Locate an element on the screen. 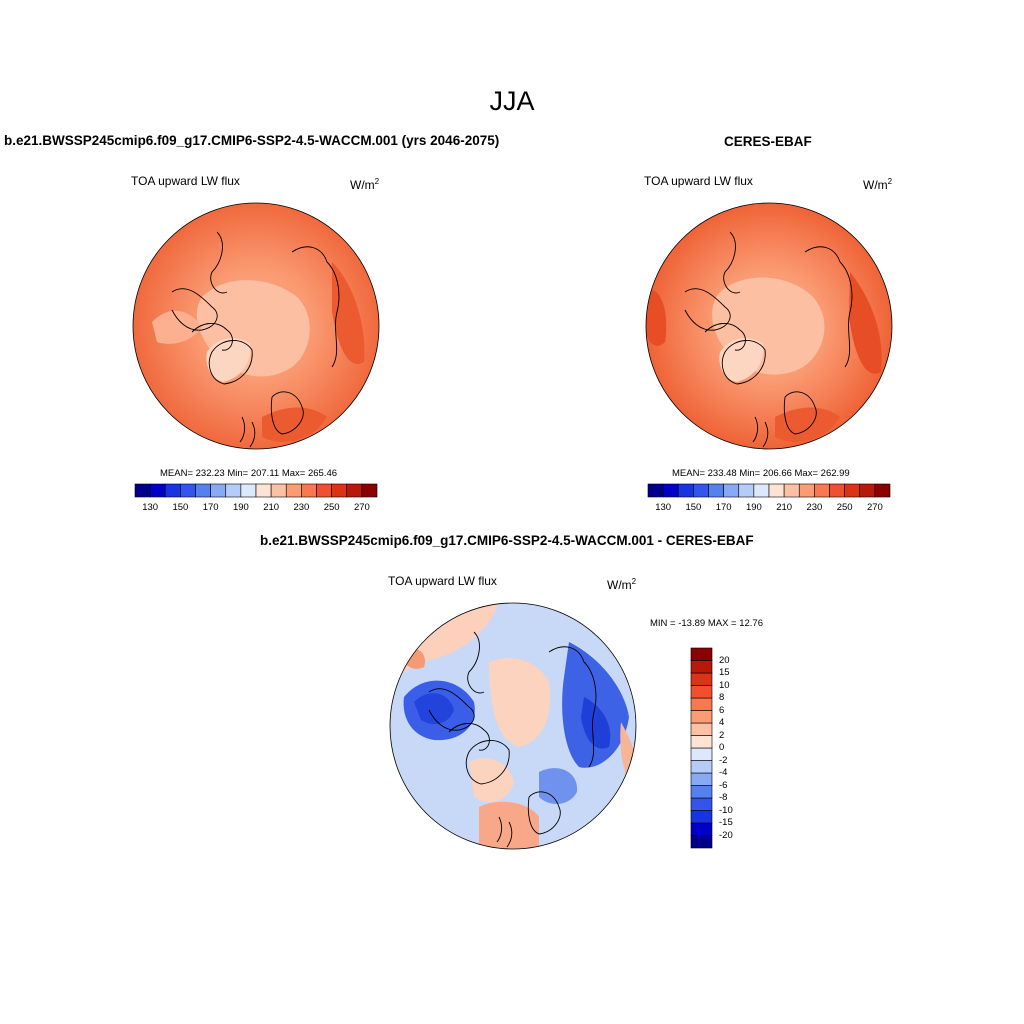 The image size is (1024, 1024). panel3-coastlines is located at coordinates (512, 739).